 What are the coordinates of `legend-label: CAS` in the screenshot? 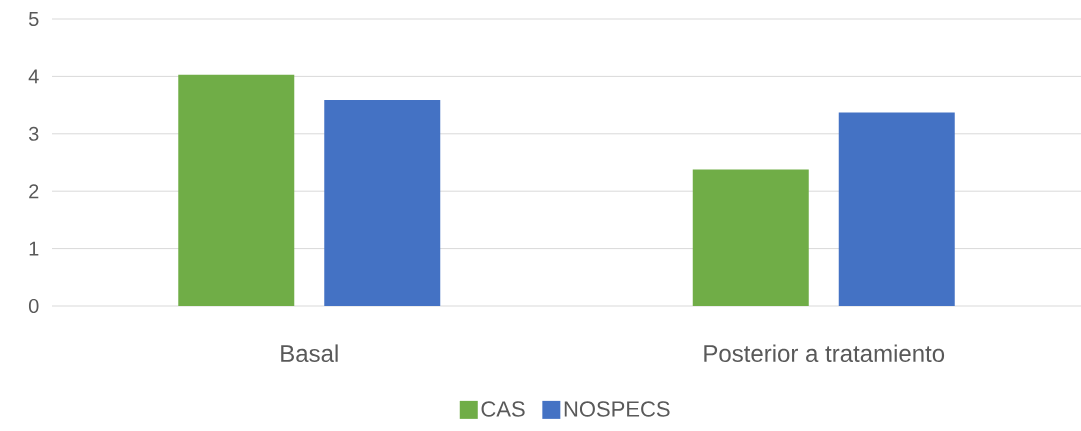 It's located at (503, 409).